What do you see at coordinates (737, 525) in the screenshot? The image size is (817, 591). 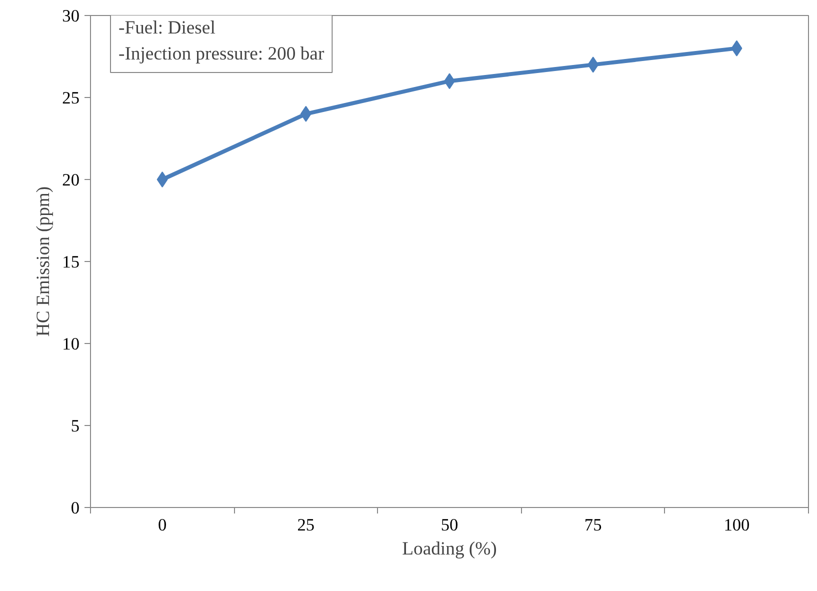 I see `x-tick-label: 100` at bounding box center [737, 525].